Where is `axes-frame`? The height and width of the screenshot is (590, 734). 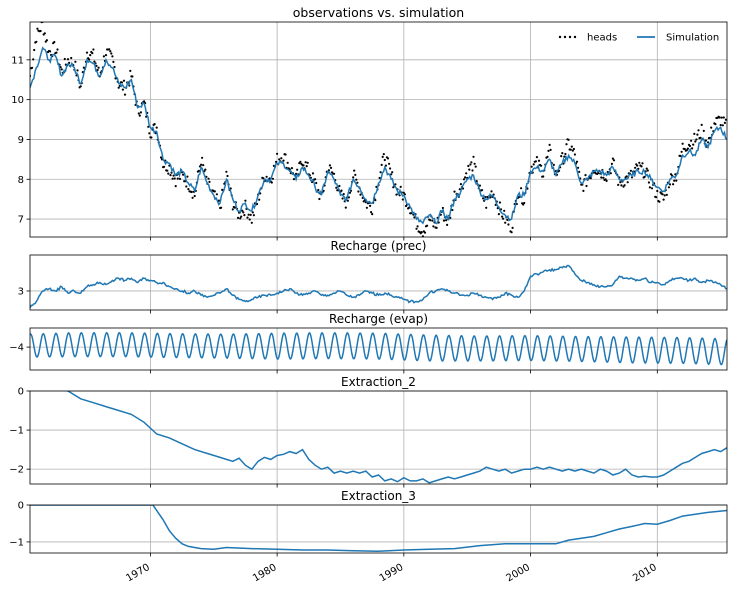 axes-frame is located at coordinates (378, 529).